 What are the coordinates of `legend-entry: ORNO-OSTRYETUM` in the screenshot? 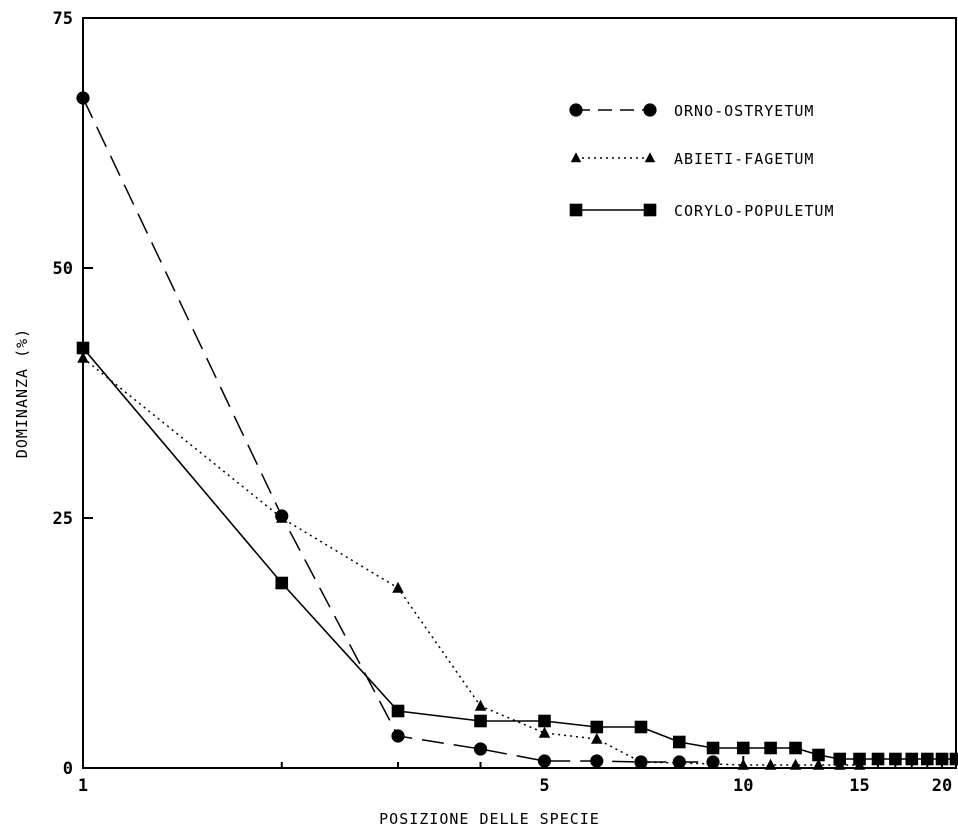 It's located at (691, 111).